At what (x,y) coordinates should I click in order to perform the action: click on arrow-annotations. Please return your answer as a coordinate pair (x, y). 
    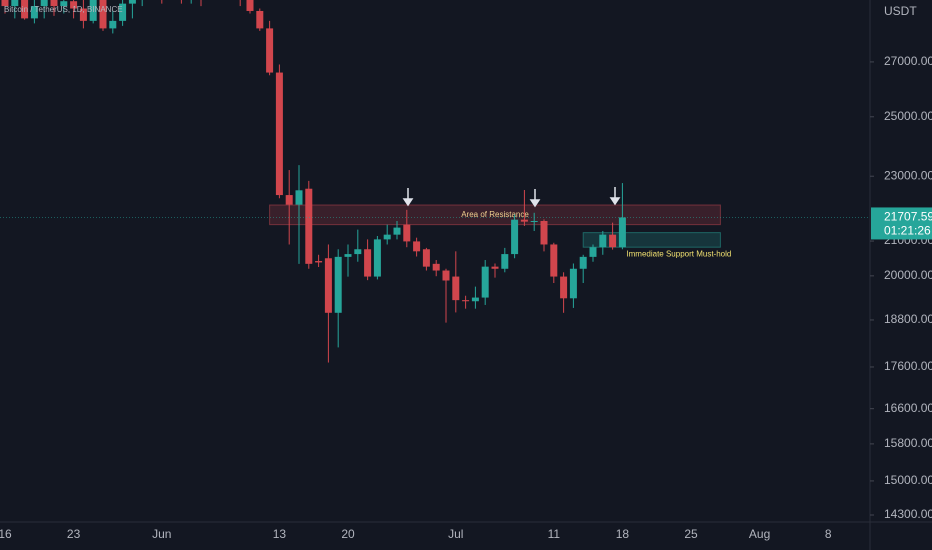
    Looking at the image, I should click on (511, 197).